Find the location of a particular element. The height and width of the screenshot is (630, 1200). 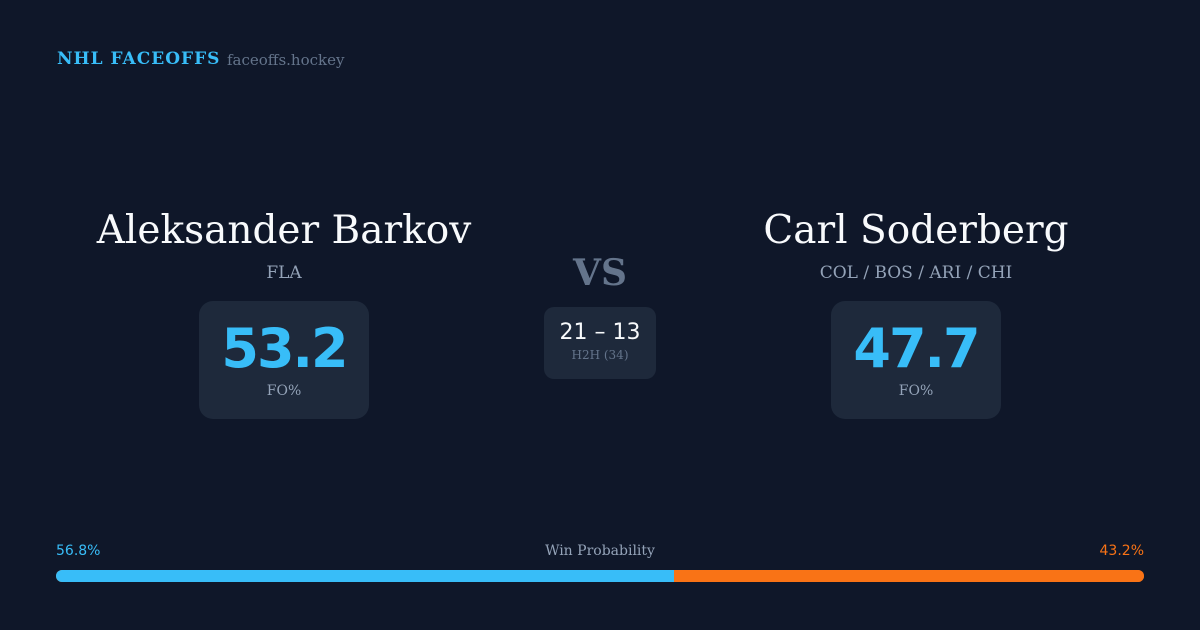

site-domain: faceoffs.hockey is located at coordinates (286, 60).